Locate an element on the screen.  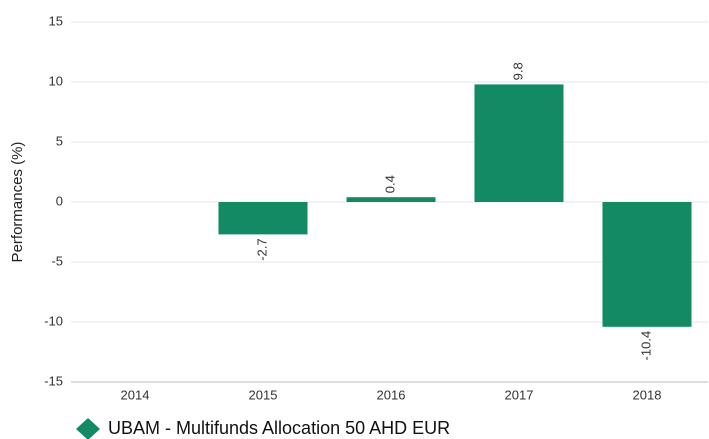
x-tick-label: 2015 is located at coordinates (263, 394).